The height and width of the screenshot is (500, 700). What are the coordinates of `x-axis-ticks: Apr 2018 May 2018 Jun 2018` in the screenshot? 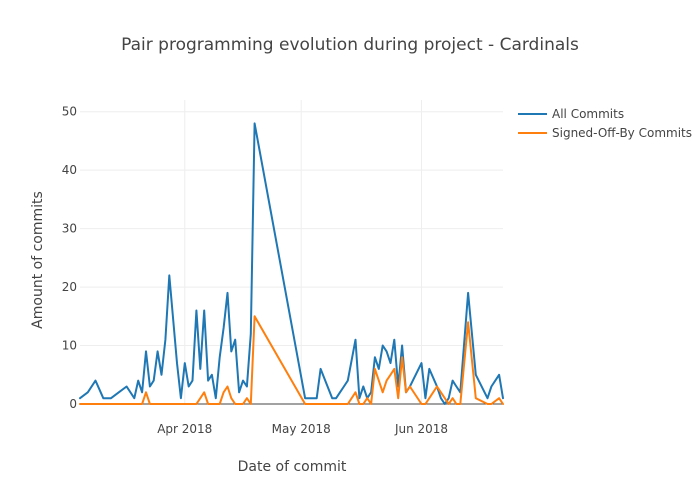 It's located at (302, 429).